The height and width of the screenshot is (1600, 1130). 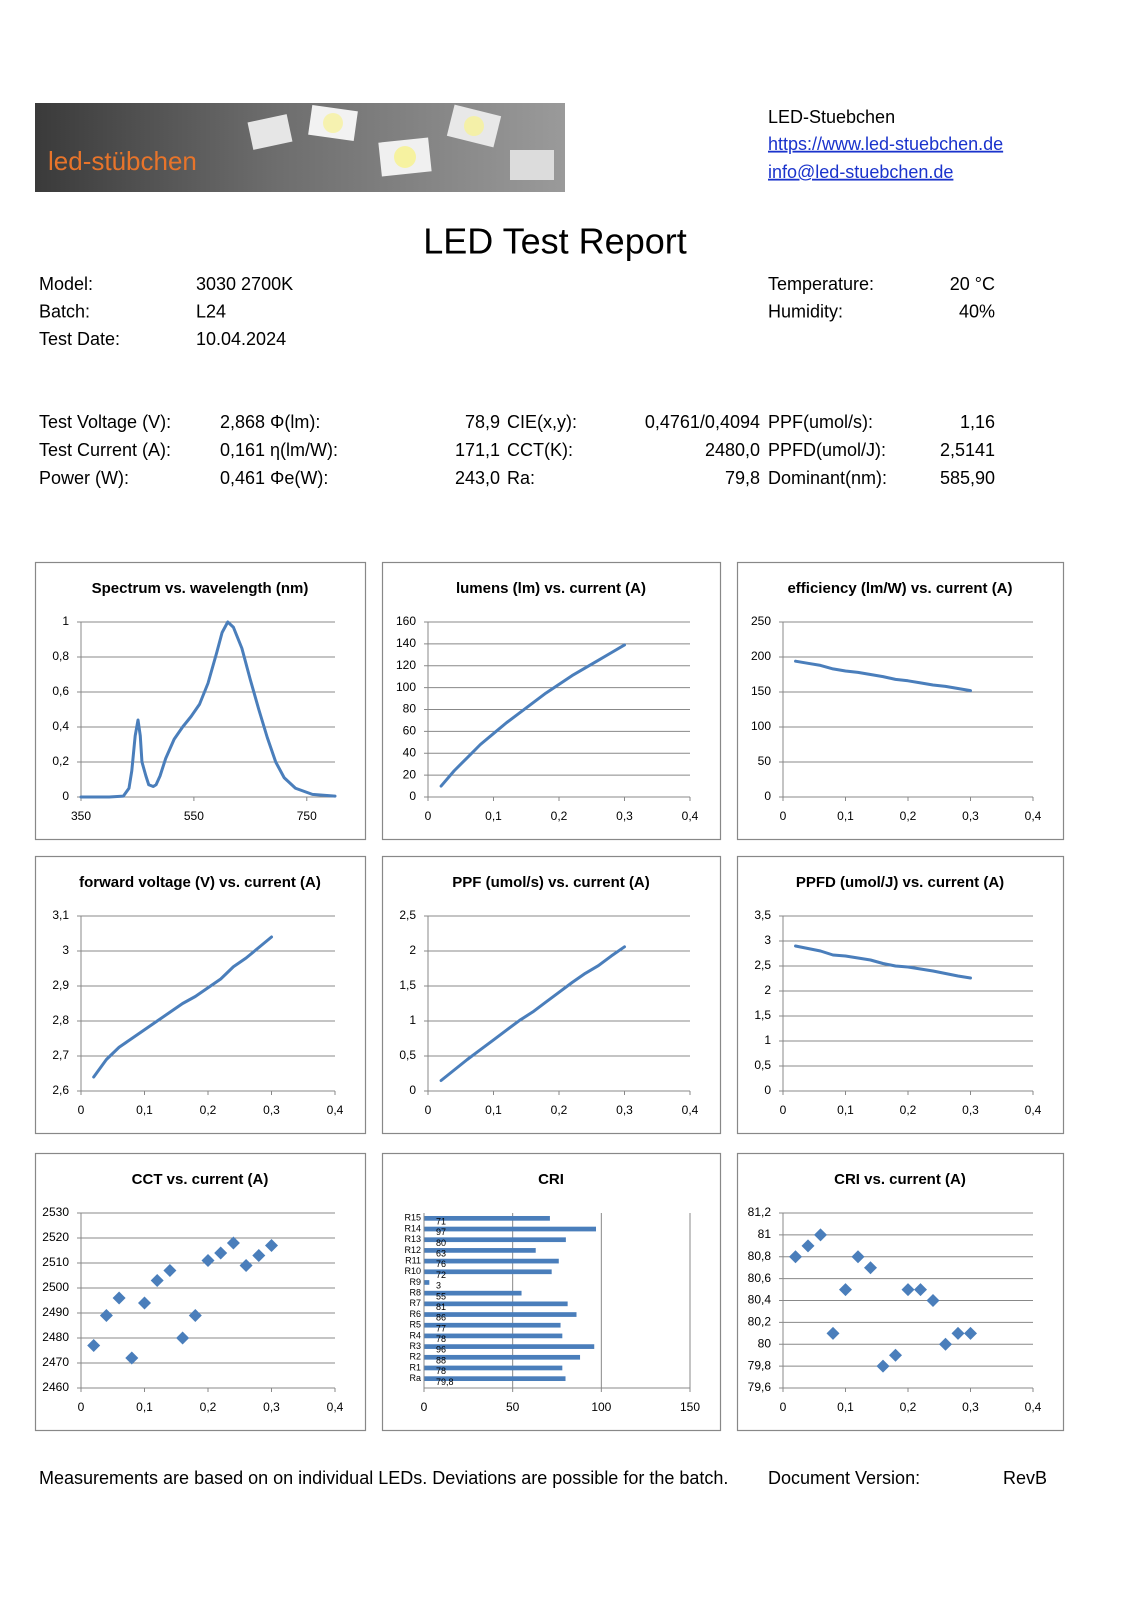 I want to click on y-tick-label: 150, so click(x=761, y=691).